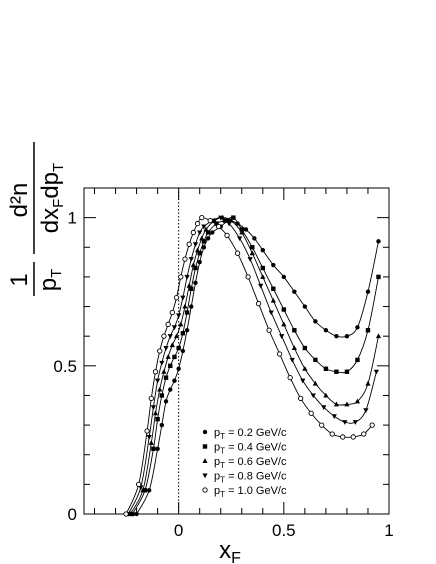  I want to click on x-tick-label: 0.5, so click(284, 530).